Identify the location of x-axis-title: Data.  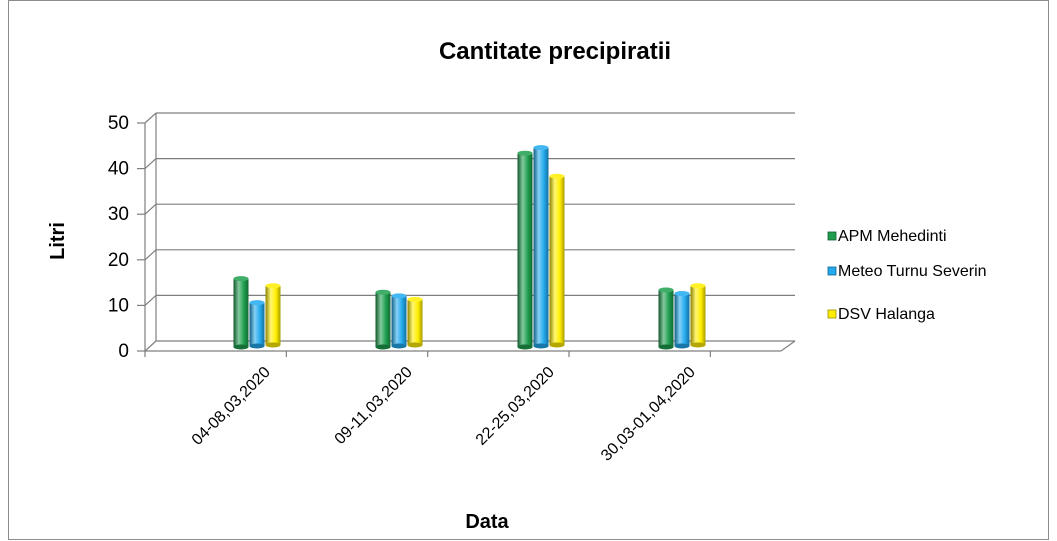
(487, 522).